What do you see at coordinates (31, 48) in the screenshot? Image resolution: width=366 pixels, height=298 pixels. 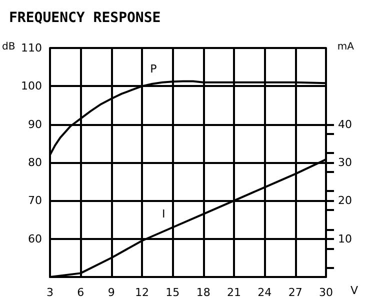 I see `y-tick-label: 110` at bounding box center [31, 48].